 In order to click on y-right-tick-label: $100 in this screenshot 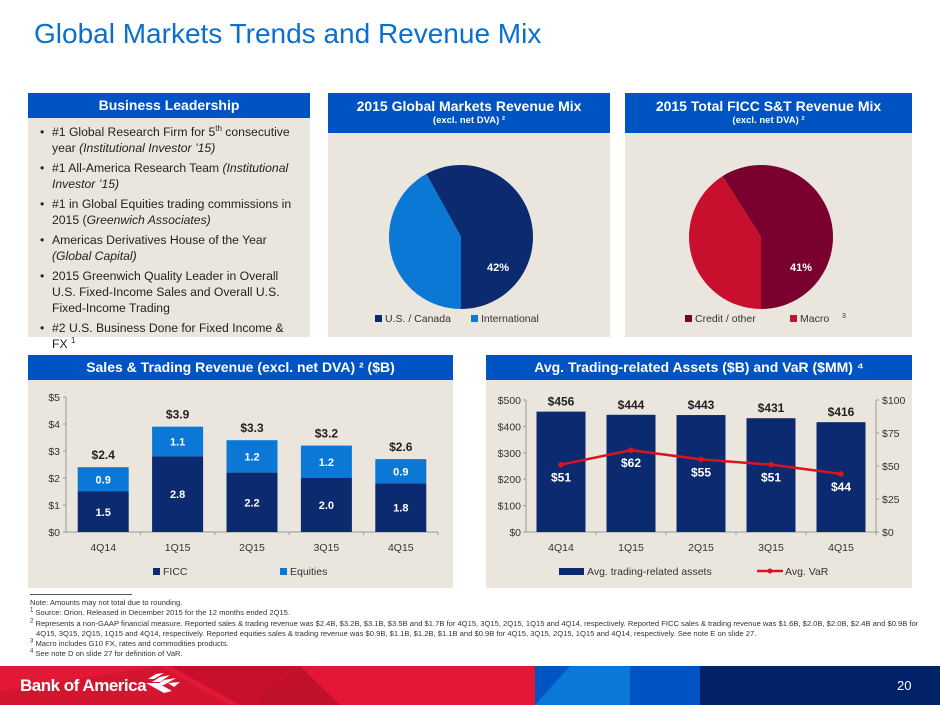, I will do `click(894, 401)`.